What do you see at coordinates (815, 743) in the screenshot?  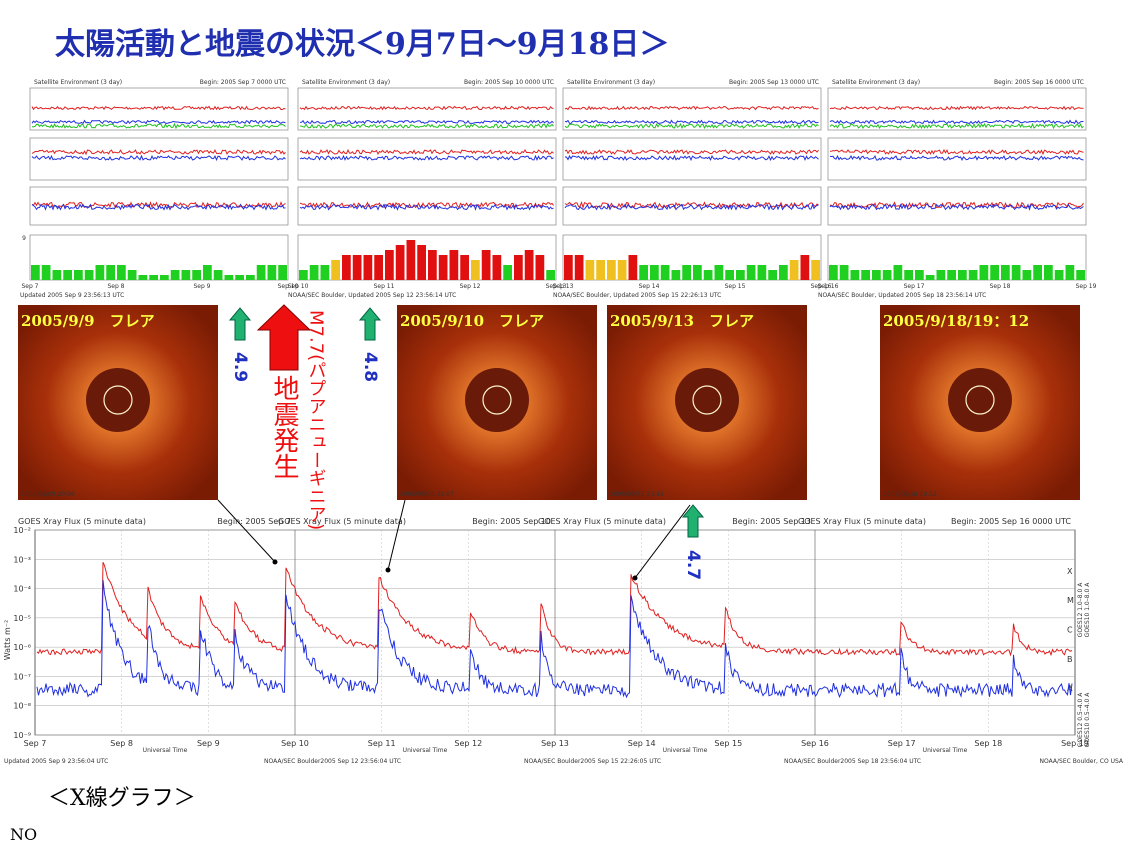 I see `x-tick-label: Sep 16` at bounding box center [815, 743].